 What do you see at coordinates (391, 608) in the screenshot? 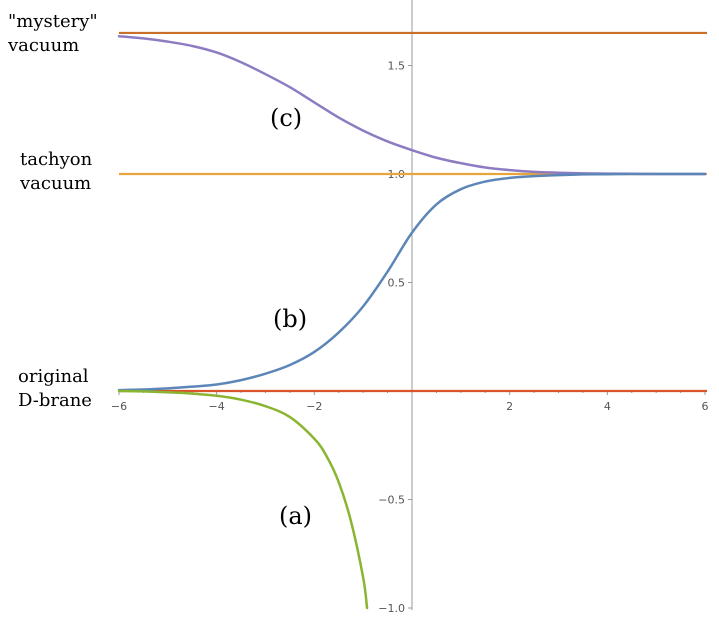
I see `y-tick-label: −1.0` at bounding box center [391, 608].